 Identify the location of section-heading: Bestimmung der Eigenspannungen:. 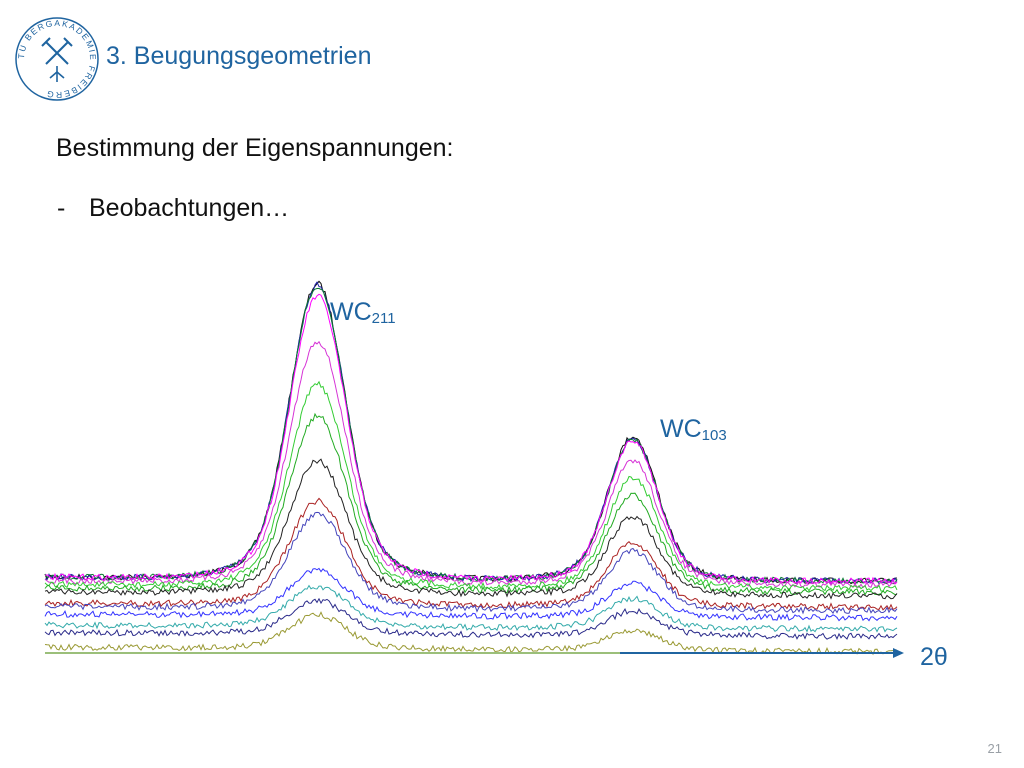
(255, 148).